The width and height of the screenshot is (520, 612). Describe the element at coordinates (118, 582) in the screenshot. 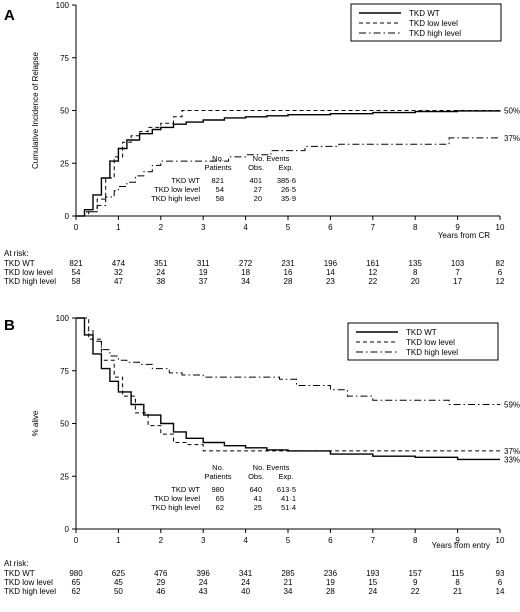

I see `at-risk-value: 45` at that location.